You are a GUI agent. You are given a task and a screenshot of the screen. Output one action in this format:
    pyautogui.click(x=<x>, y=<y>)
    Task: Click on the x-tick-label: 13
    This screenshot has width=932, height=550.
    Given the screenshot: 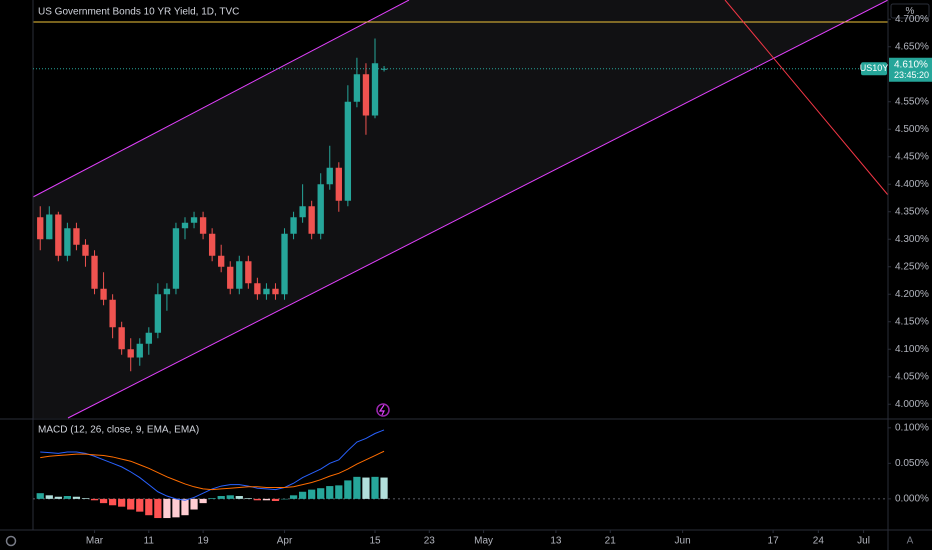 What is the action you would take?
    pyautogui.click(x=556, y=541)
    